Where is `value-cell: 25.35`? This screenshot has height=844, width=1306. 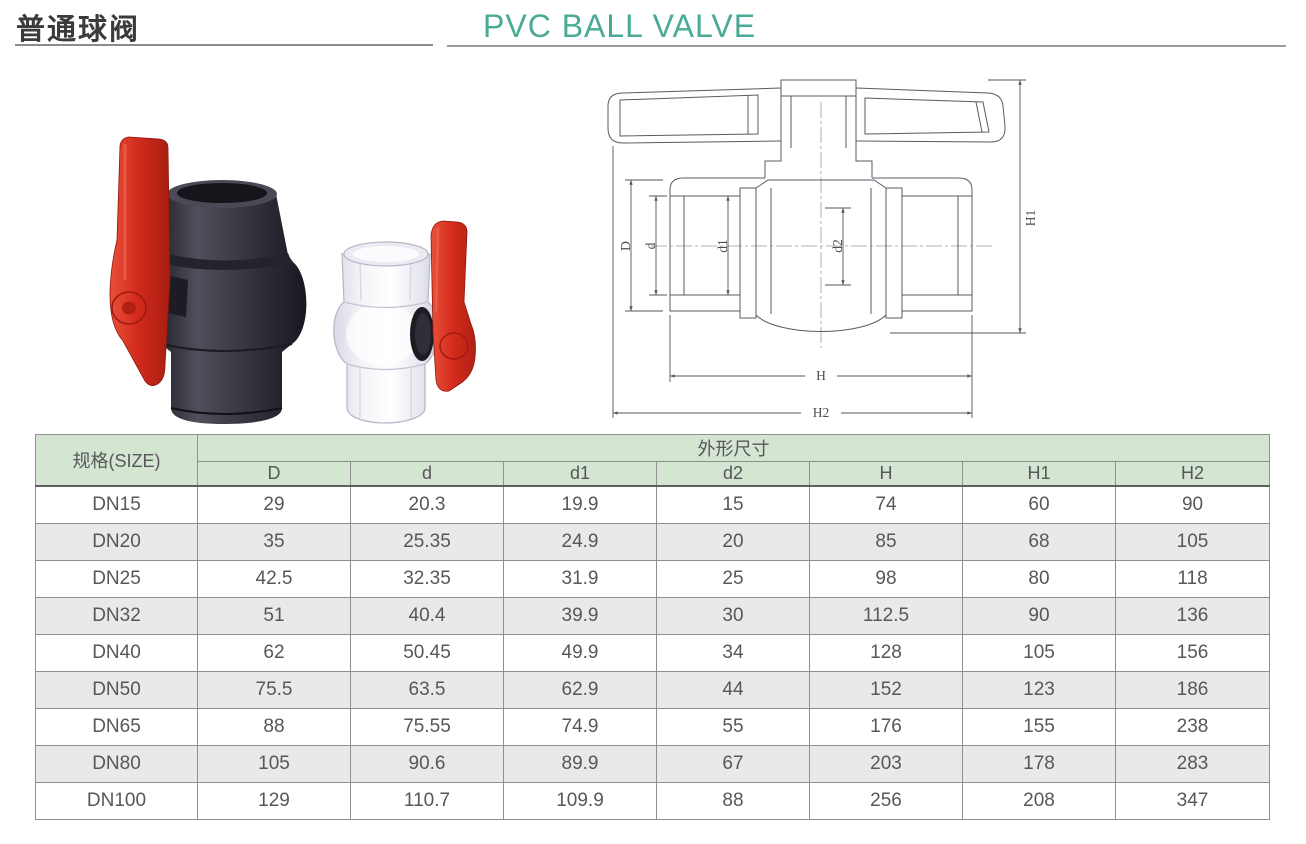 value-cell: 25.35 is located at coordinates (427, 542).